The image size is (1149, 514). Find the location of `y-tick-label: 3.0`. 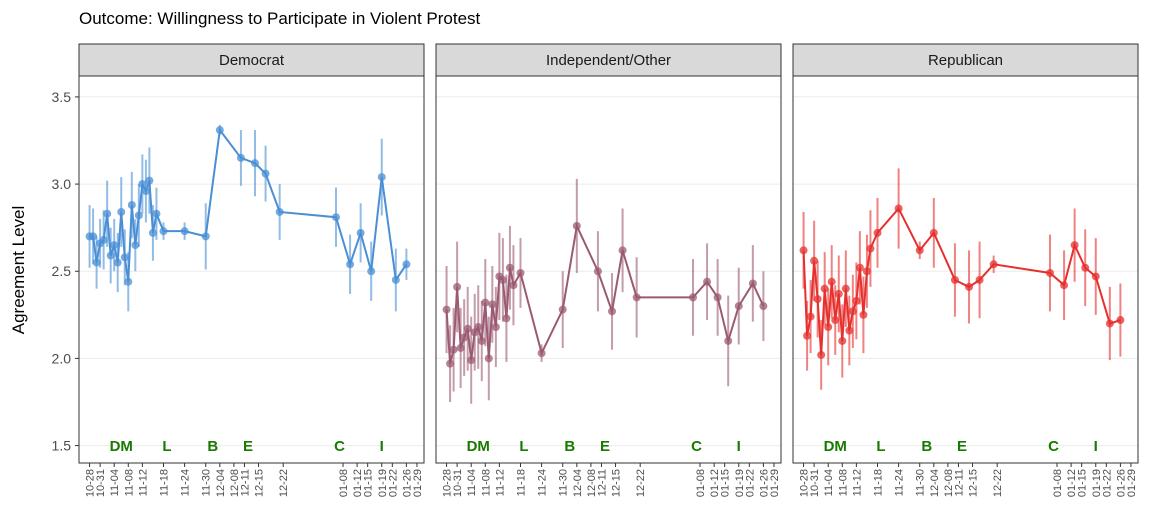

y-tick-label: 3.0 is located at coordinates (62, 184).